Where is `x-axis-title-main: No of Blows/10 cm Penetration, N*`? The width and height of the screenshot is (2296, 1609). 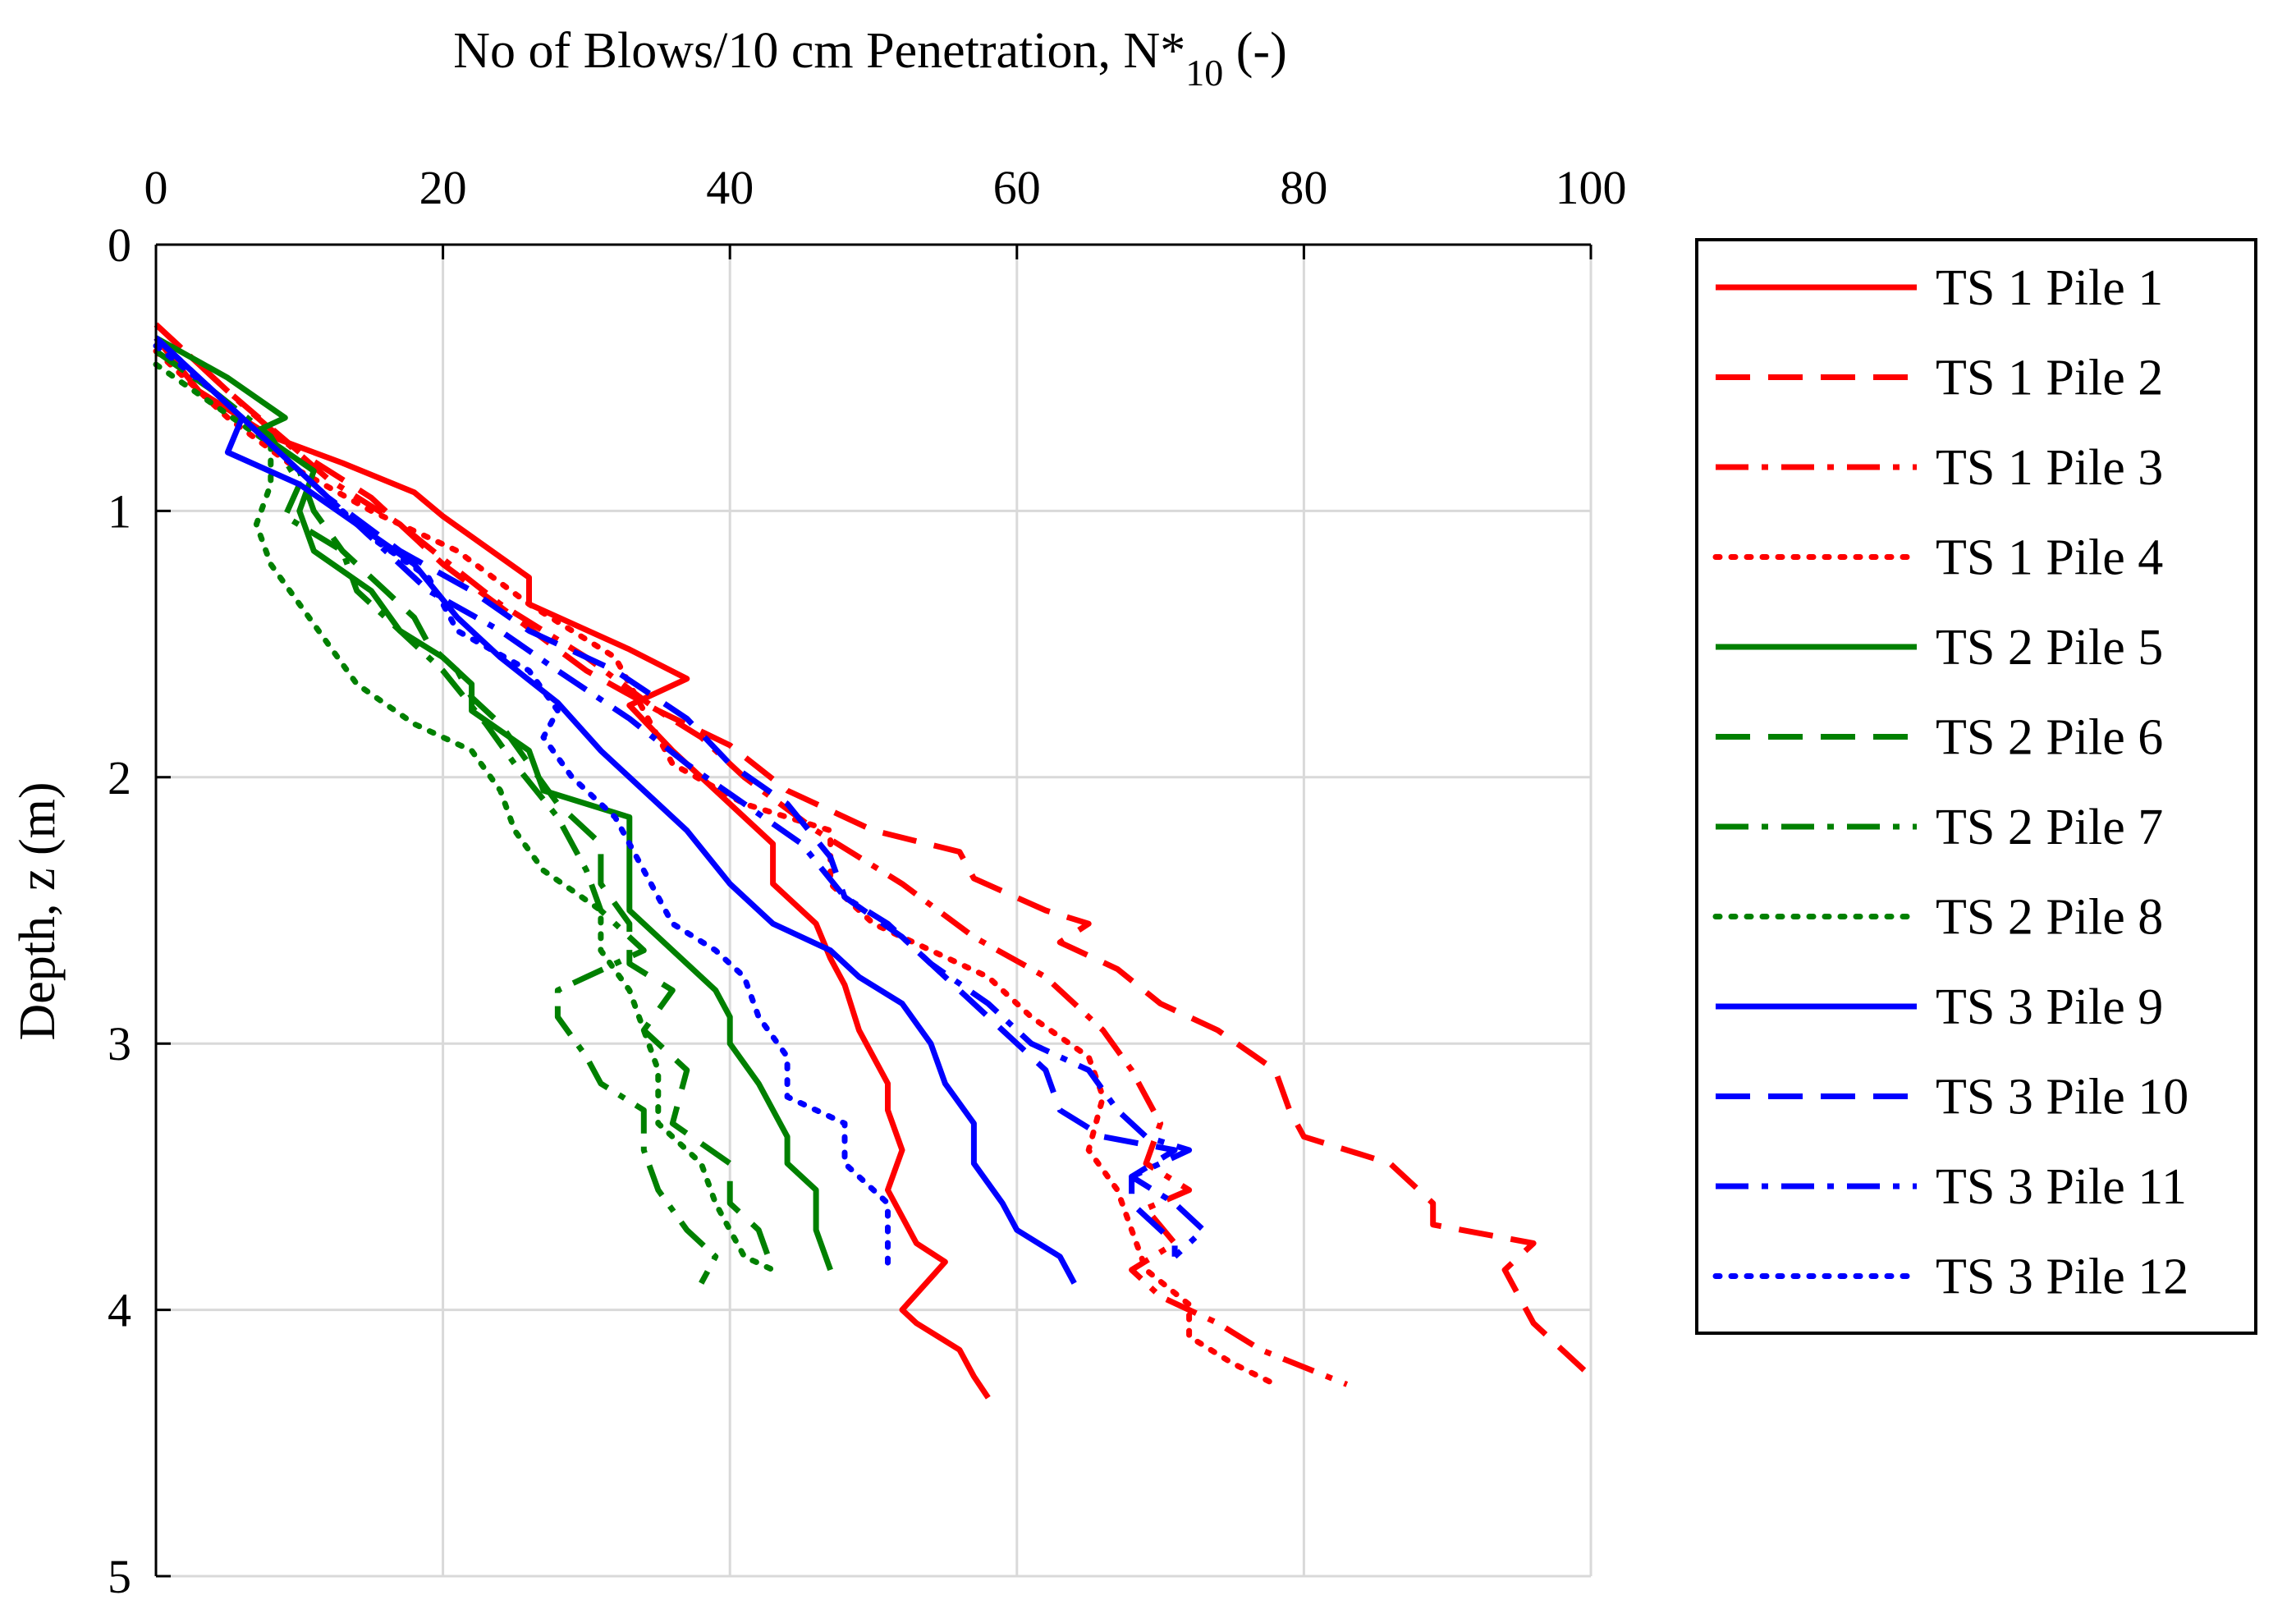
x-axis-title-main: No of Blows/10 cm Penetration, N* is located at coordinates (819, 51).